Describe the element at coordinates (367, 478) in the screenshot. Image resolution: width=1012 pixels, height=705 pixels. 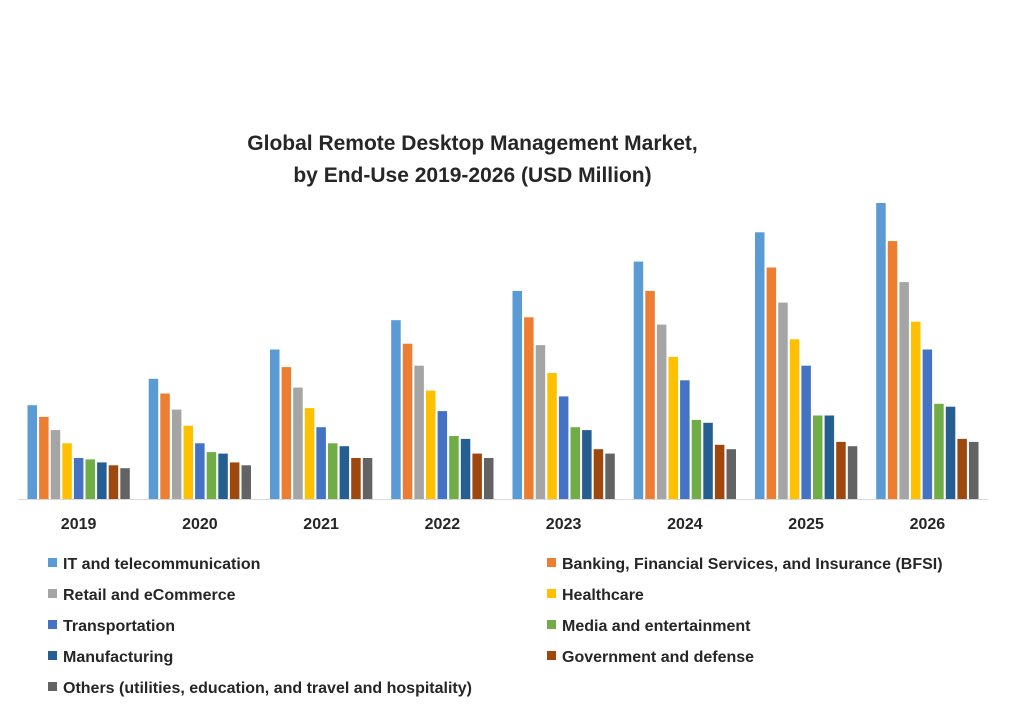
I see `bar-2021-others-utilities-education-and-travel-and-hospitality` at that location.